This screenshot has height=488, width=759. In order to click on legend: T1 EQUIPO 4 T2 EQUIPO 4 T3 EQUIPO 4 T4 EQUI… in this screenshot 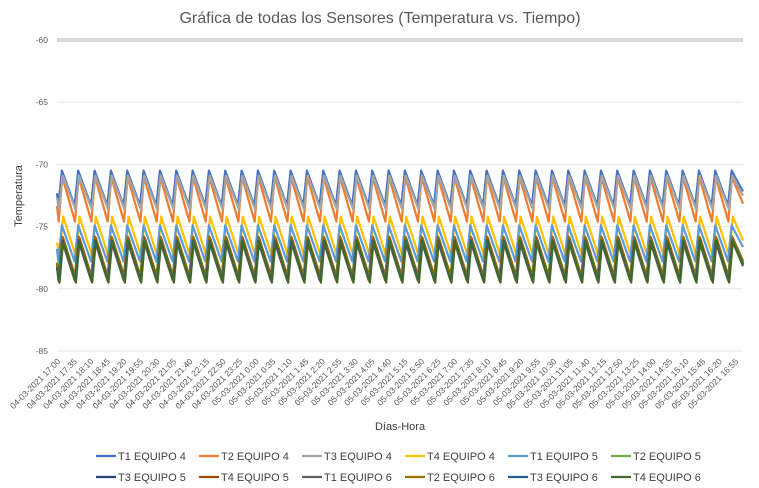, I will do `click(398, 467)`.